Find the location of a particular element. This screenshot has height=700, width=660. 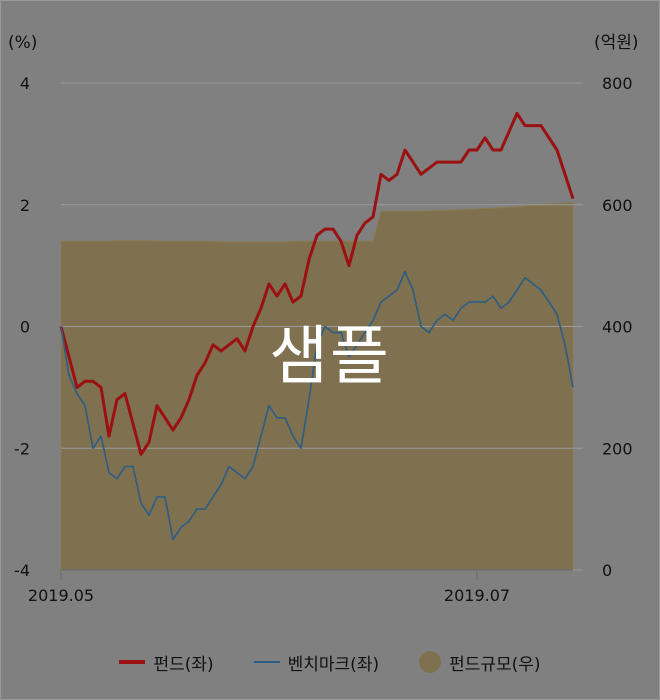

y-left-tick-label: 4 is located at coordinates (25, 83).